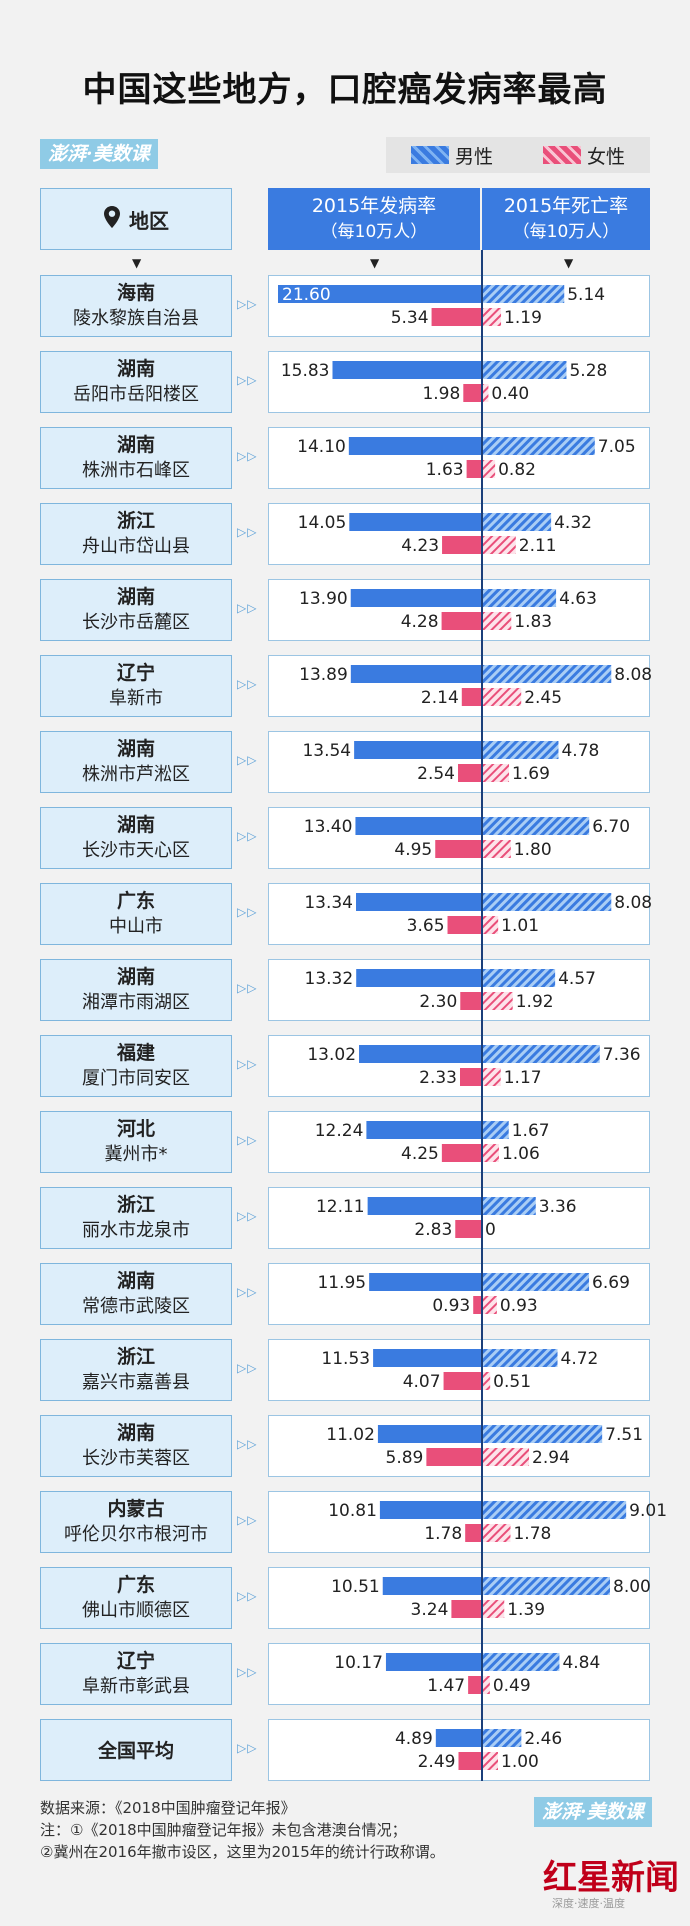 This screenshot has width=690, height=1926. Describe the element at coordinates (520, 926) in the screenshot. I see `mortality-female-label: 1.01` at that location.